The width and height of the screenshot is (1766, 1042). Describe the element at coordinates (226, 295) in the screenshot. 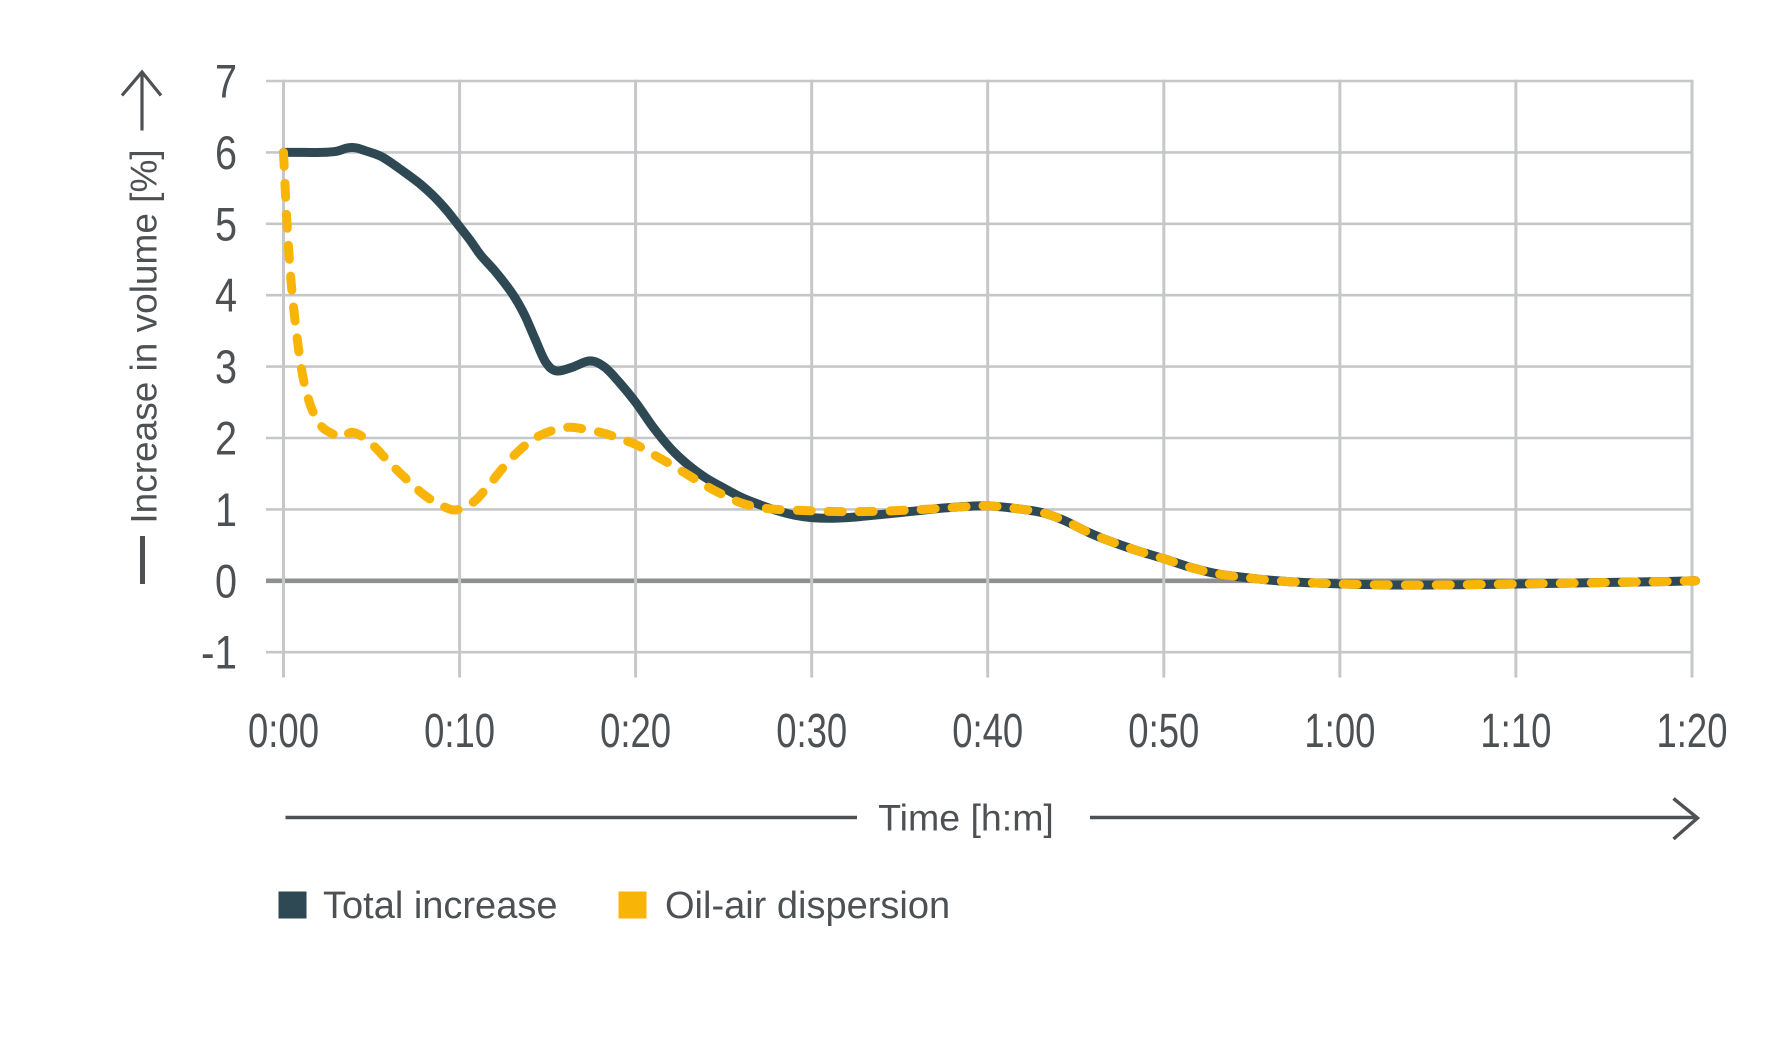

I see `svg-text: 4` at that location.